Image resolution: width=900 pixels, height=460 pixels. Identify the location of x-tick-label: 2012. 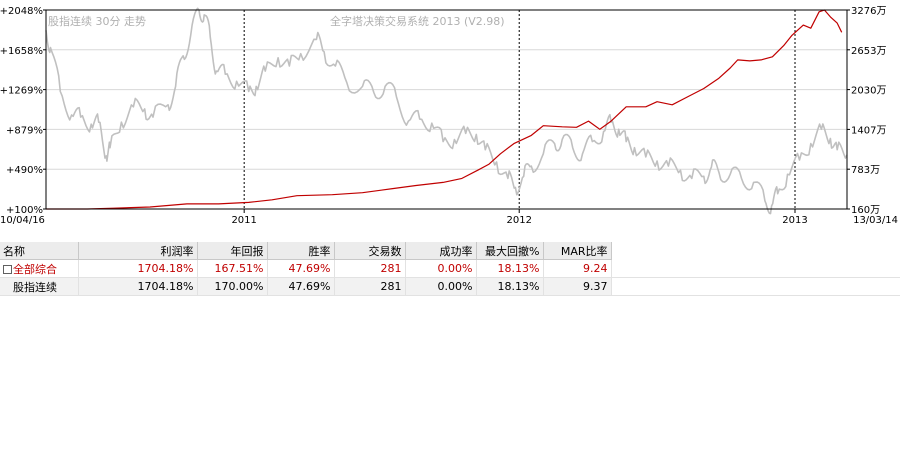
(518, 220).